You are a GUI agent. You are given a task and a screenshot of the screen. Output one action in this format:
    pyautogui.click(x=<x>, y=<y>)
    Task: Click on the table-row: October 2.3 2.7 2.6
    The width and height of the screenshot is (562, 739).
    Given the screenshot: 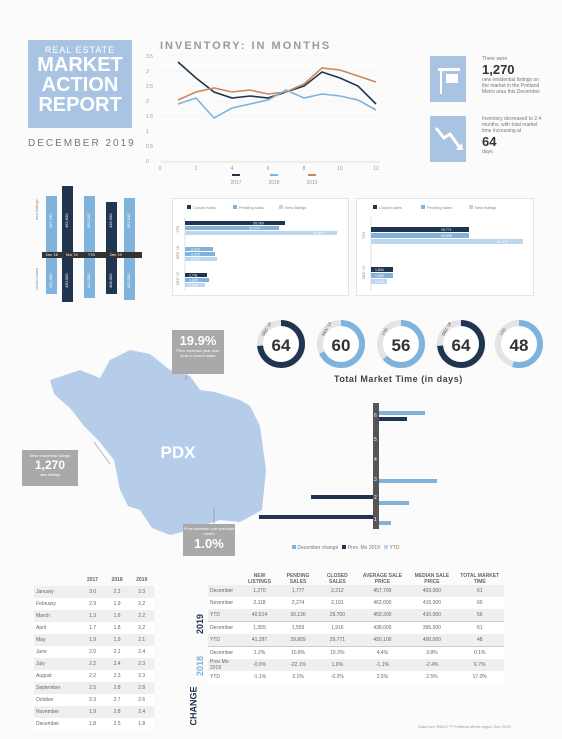 What is the action you would take?
    pyautogui.click(x=94, y=700)
    